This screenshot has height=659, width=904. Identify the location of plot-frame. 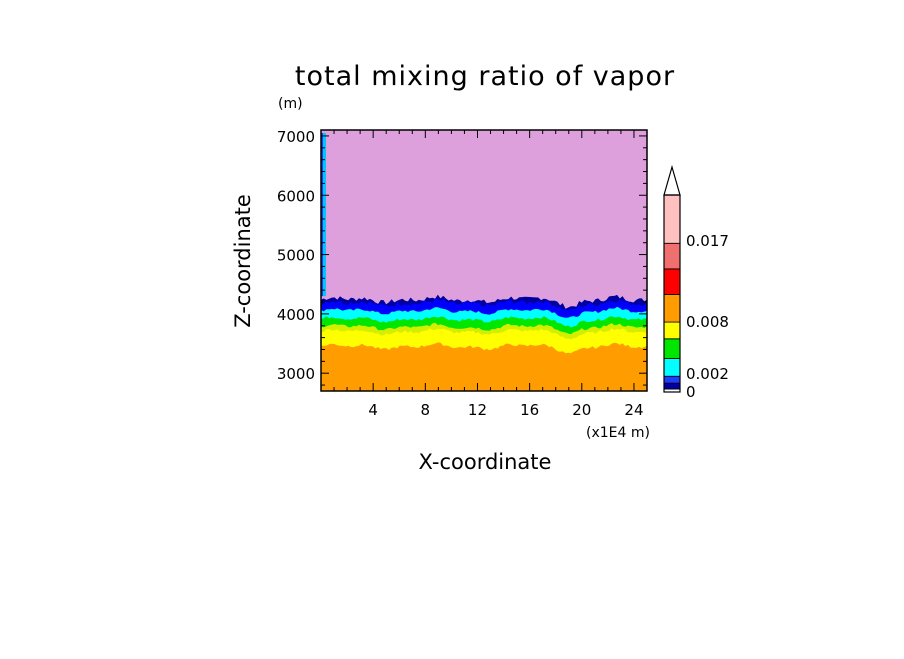
(484, 260).